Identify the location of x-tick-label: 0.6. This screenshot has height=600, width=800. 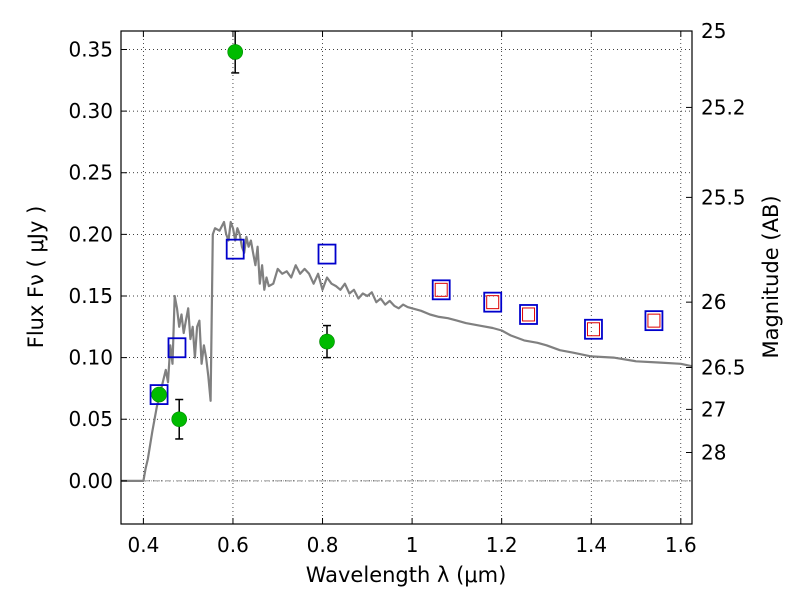
(233, 545).